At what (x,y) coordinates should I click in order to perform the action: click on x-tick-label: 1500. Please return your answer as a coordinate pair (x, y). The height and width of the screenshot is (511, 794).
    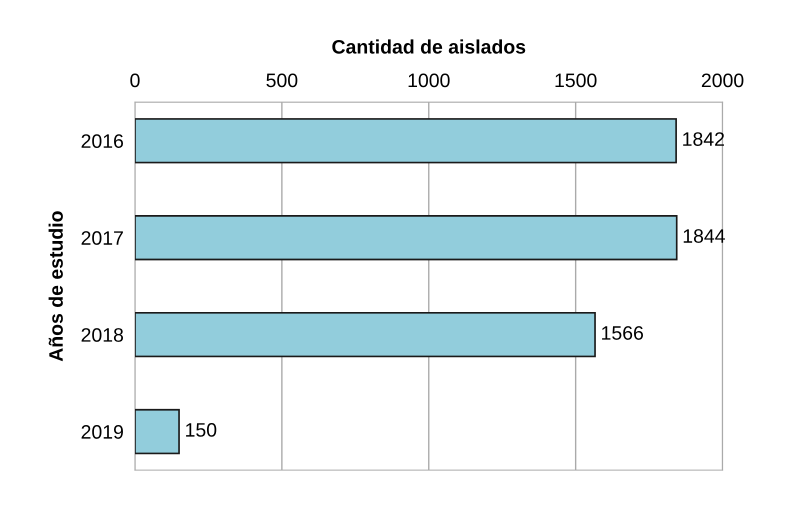
    Looking at the image, I should click on (576, 80).